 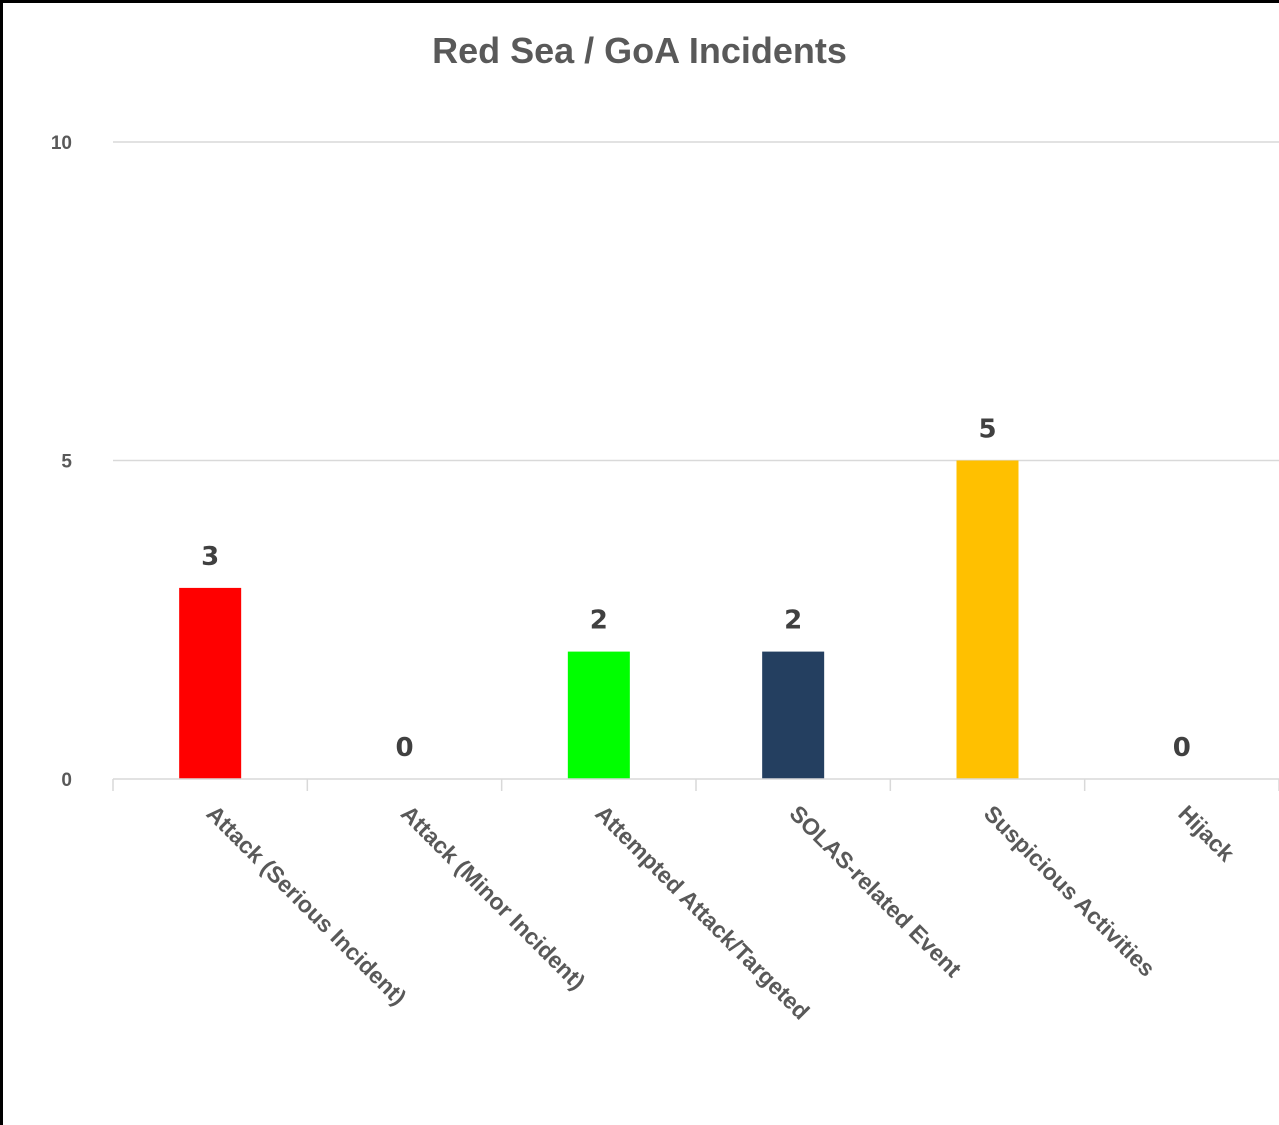 I want to click on y-tick-label: 0, so click(x=66, y=780).